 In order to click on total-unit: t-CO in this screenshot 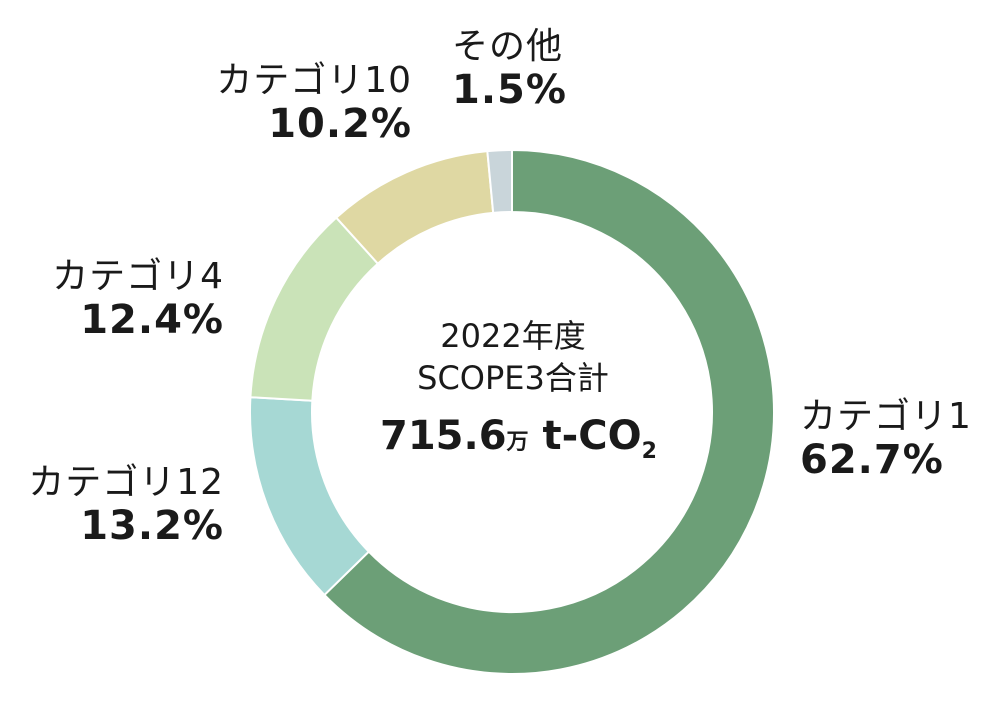, I will do `click(592, 436)`.